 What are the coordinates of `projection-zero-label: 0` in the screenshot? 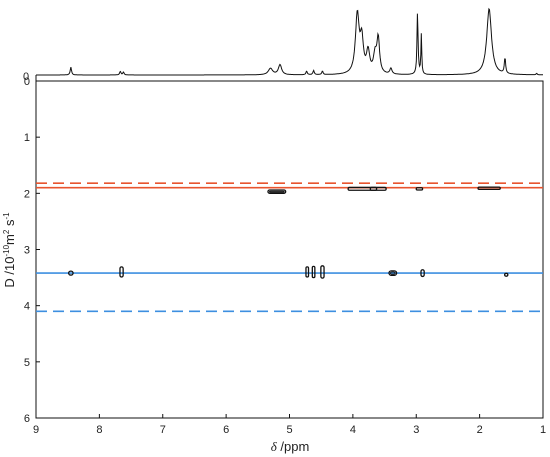 It's located at (26, 77).